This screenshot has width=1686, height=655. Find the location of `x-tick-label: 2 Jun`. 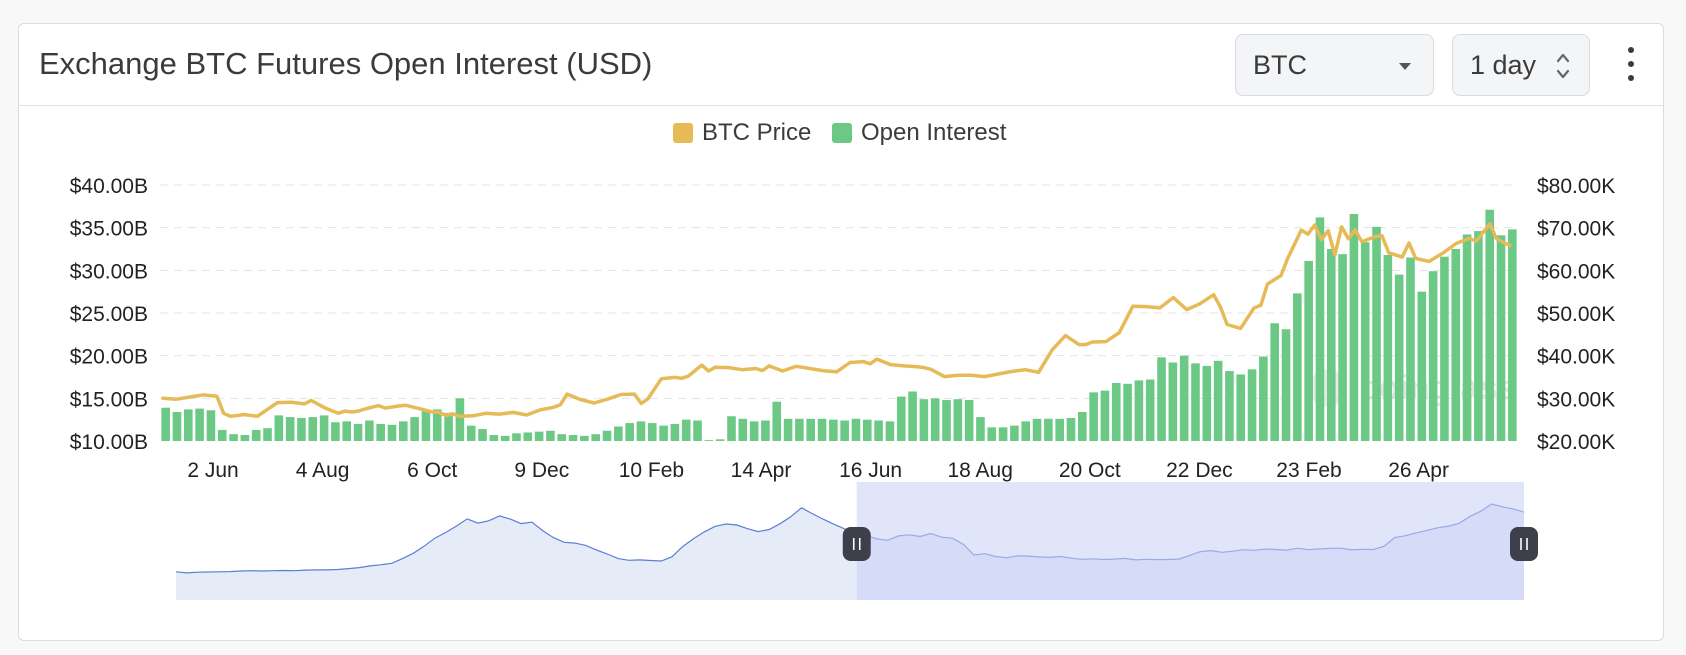

x-tick-label: 2 Jun is located at coordinates (212, 470).